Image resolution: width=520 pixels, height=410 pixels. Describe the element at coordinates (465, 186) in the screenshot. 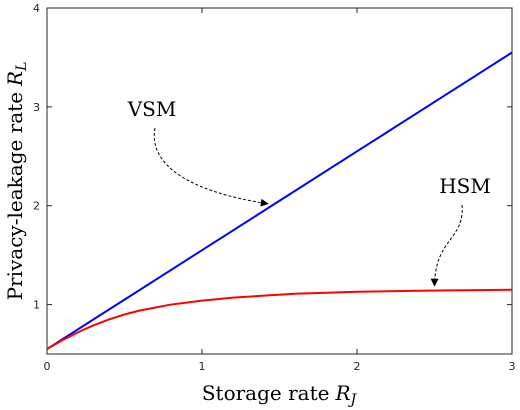

I see `annotation-hsm-label: HSM` at that location.